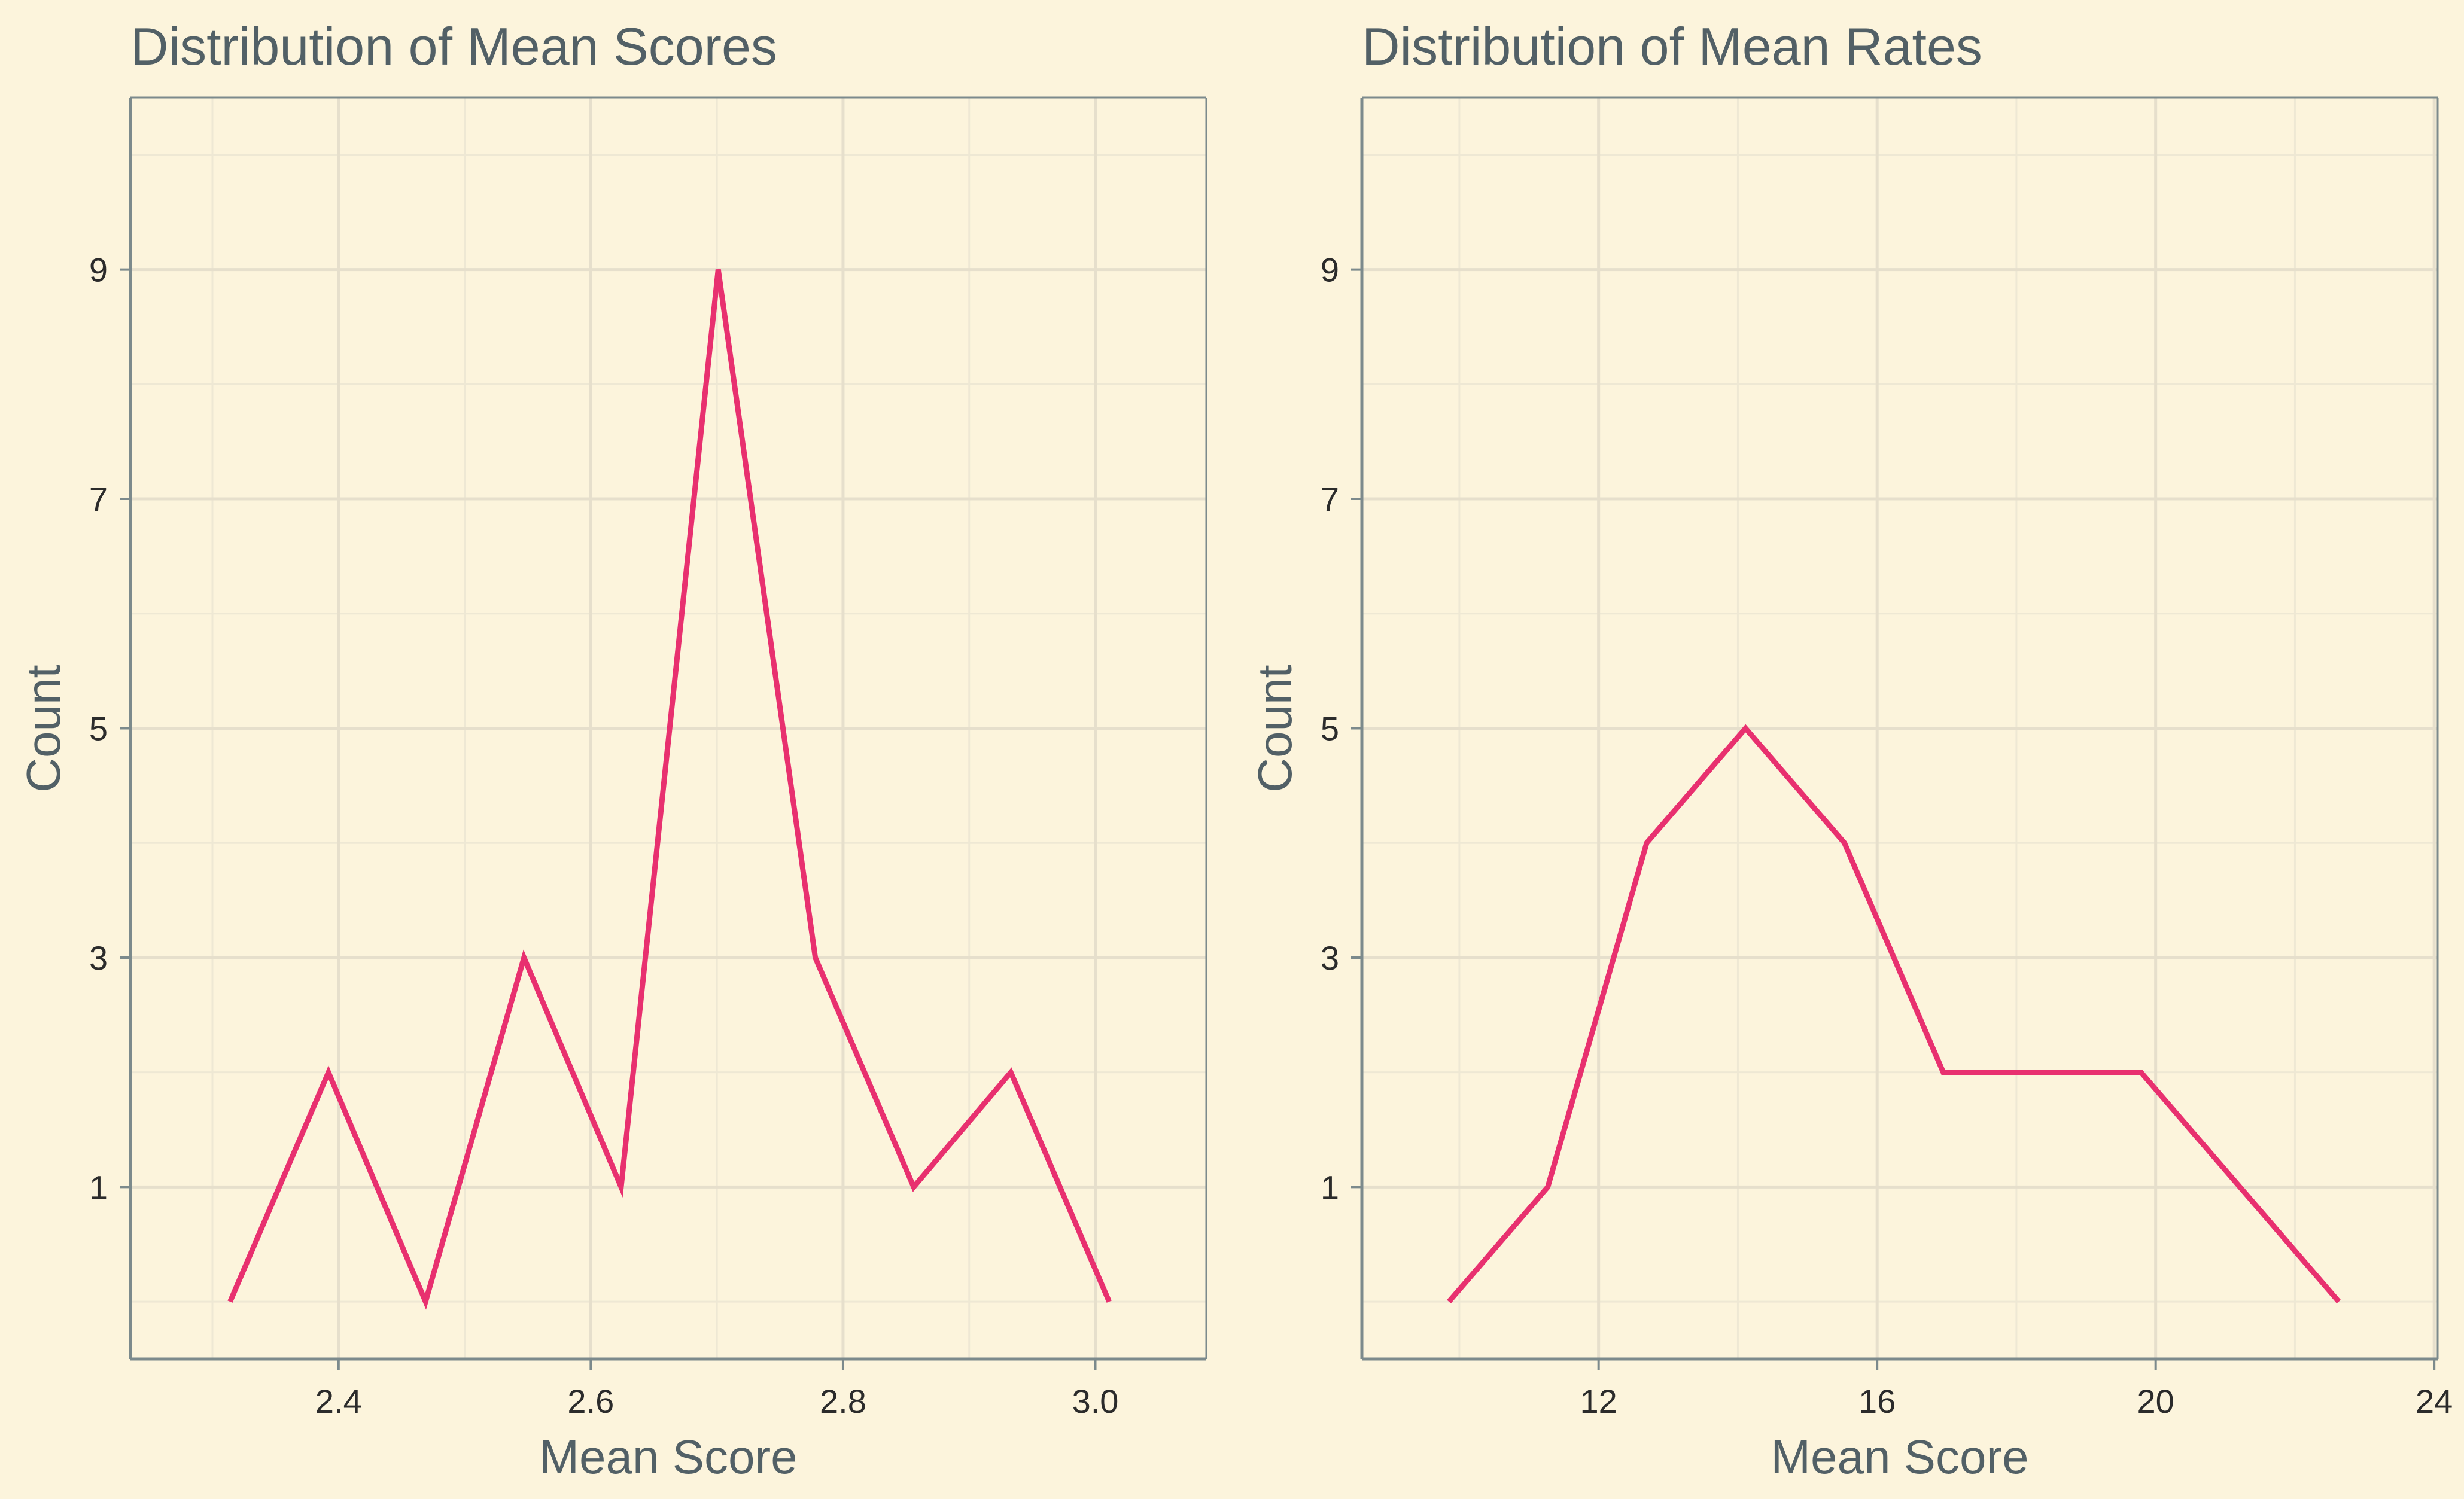  I want to click on x-tick-label: 20, so click(2155, 1401).